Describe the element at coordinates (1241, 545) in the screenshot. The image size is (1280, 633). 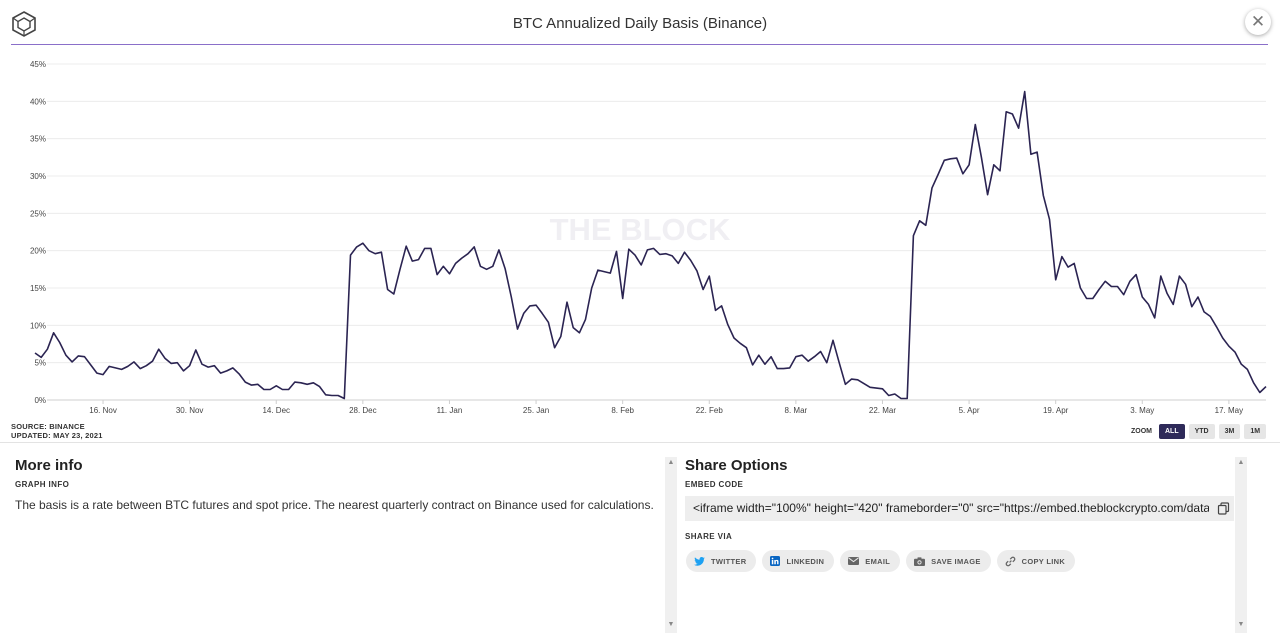
I see `scrollbar-right: ▲ ▼` at that location.